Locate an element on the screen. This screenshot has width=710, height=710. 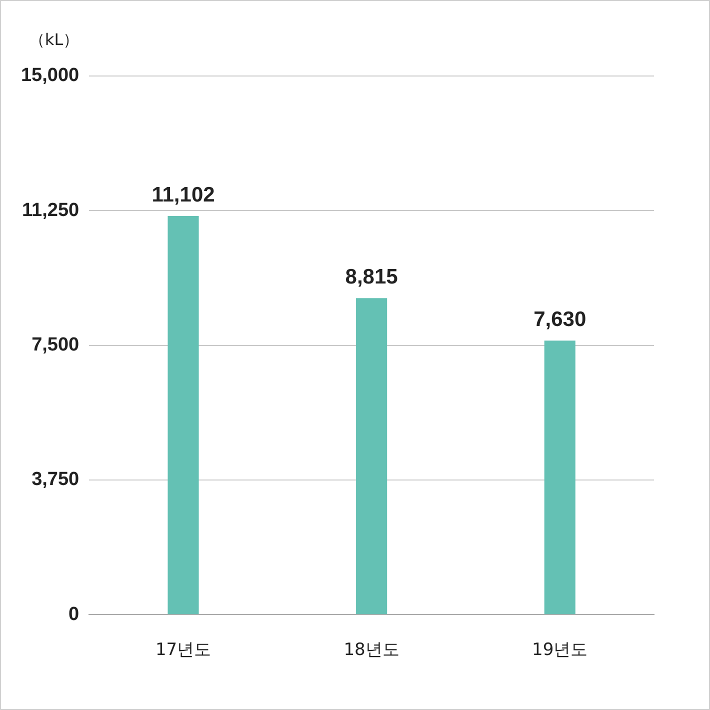
y-tick-label: 11,250 is located at coordinates (51, 210).